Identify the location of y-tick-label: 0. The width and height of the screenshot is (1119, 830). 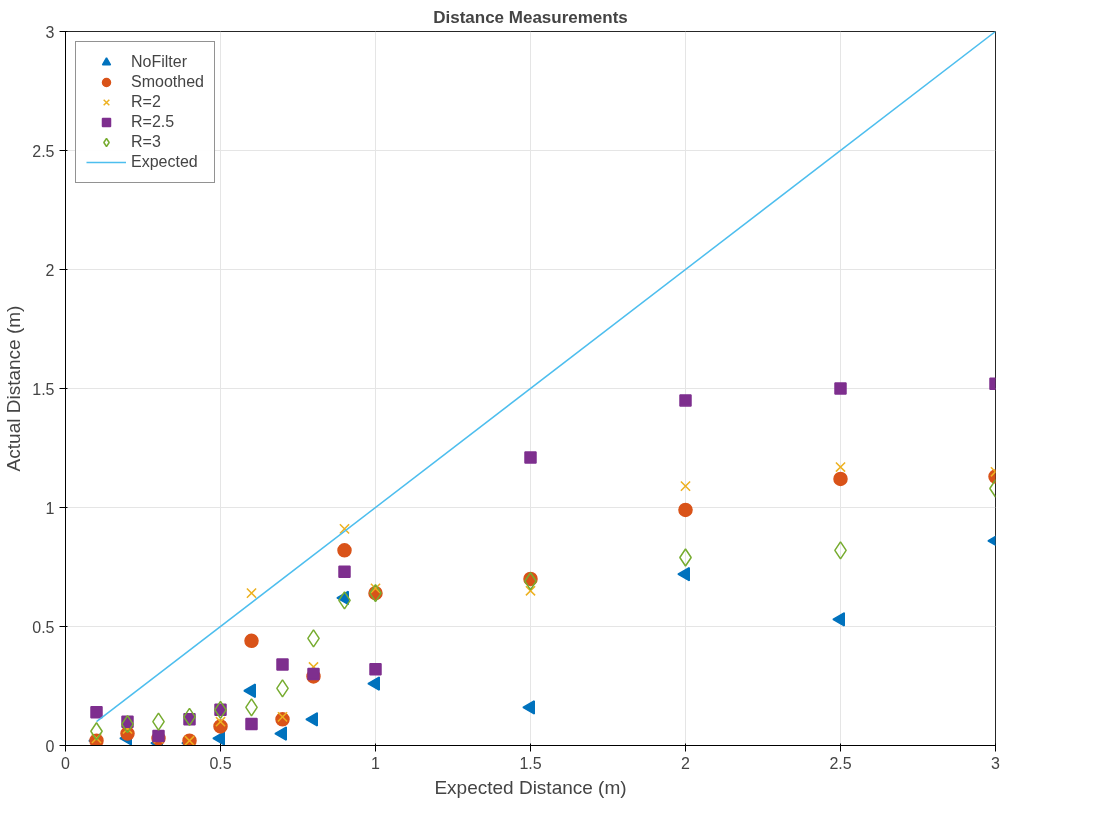
(50, 746).